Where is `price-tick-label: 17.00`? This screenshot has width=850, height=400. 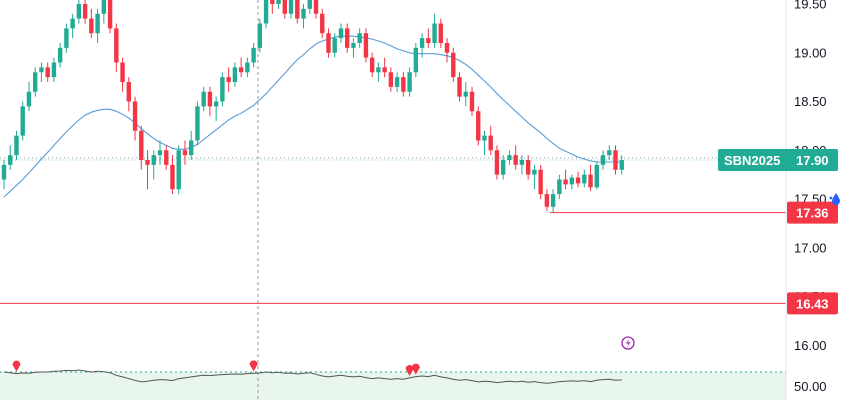
price-tick-label: 17.00 is located at coordinates (810, 247).